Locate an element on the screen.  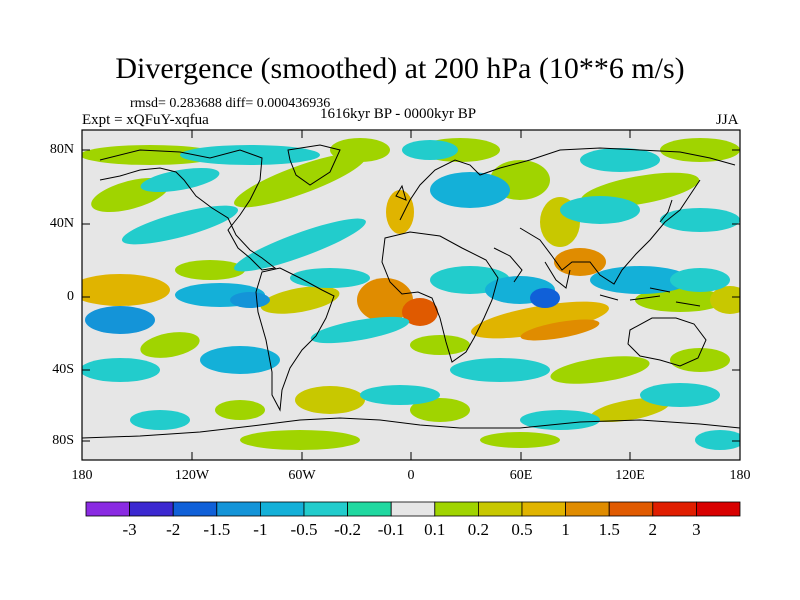
experiment-text: Expt = xQFuY-xqfua is located at coordinates (145, 120).